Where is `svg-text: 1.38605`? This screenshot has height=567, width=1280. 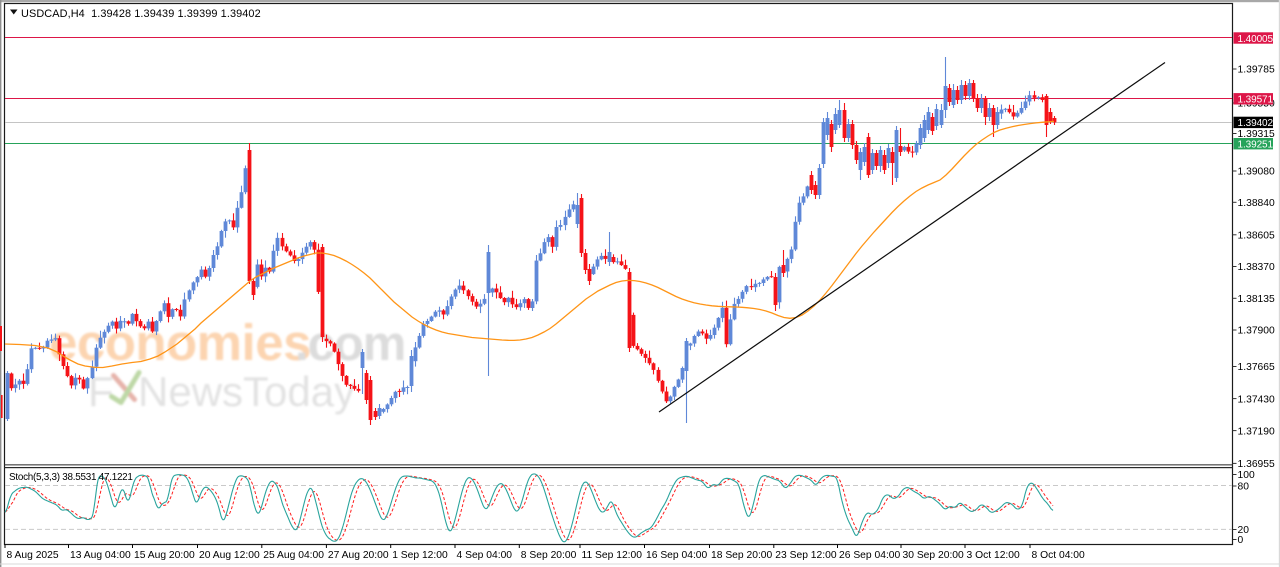 svg-text: 1.38605 is located at coordinates (1256, 236).